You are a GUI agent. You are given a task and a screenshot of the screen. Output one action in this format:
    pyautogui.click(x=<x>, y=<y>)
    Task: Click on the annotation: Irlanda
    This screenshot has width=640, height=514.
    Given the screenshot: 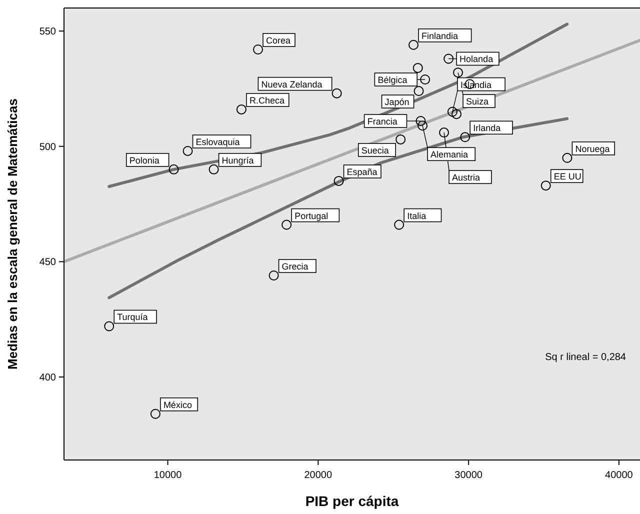 What is the action you would take?
    pyautogui.click(x=487, y=128)
    